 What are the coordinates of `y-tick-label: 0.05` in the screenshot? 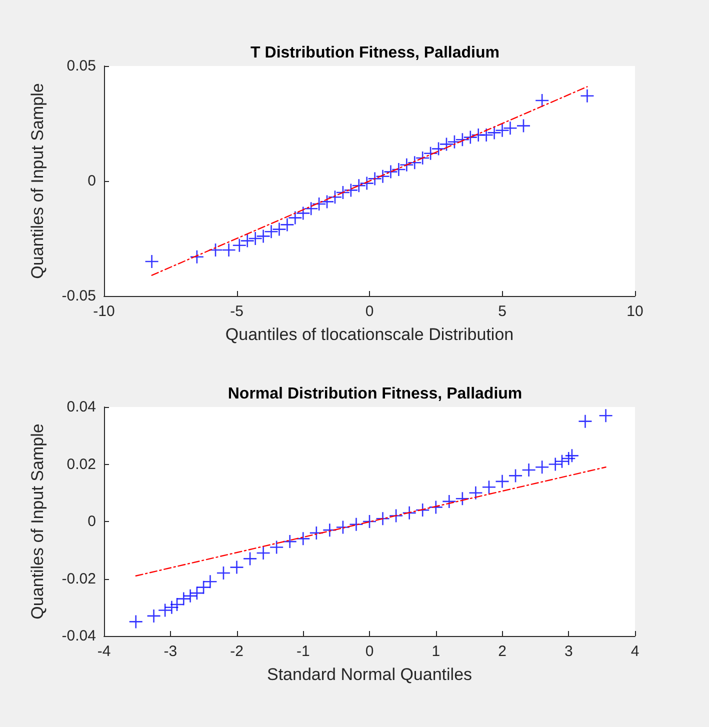 It's located at (81, 66).